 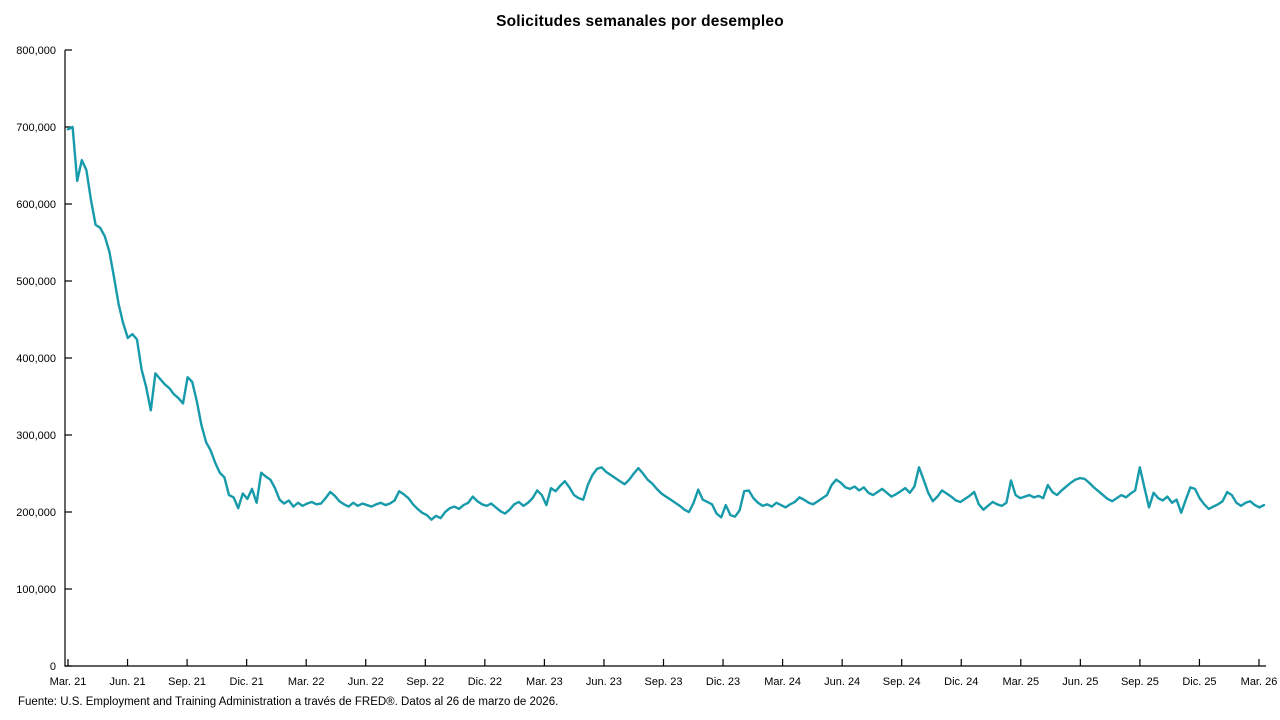 What do you see at coordinates (902, 682) in the screenshot?
I see `x-tick-label: Sep. 24` at bounding box center [902, 682].